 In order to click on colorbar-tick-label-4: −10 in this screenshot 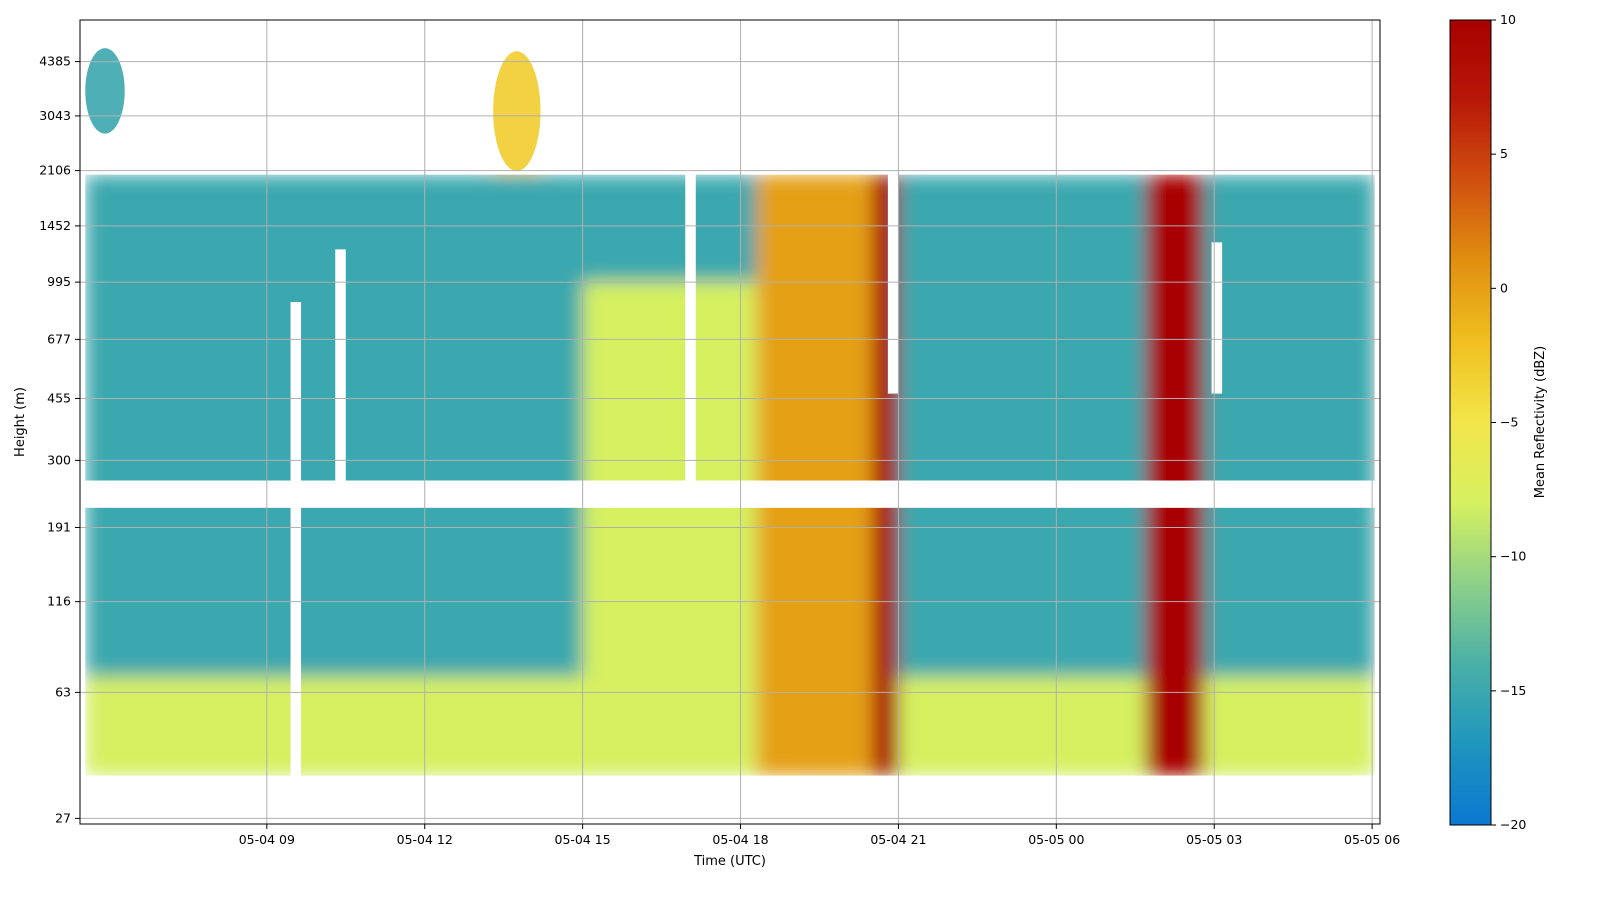, I will do `click(1513, 556)`.